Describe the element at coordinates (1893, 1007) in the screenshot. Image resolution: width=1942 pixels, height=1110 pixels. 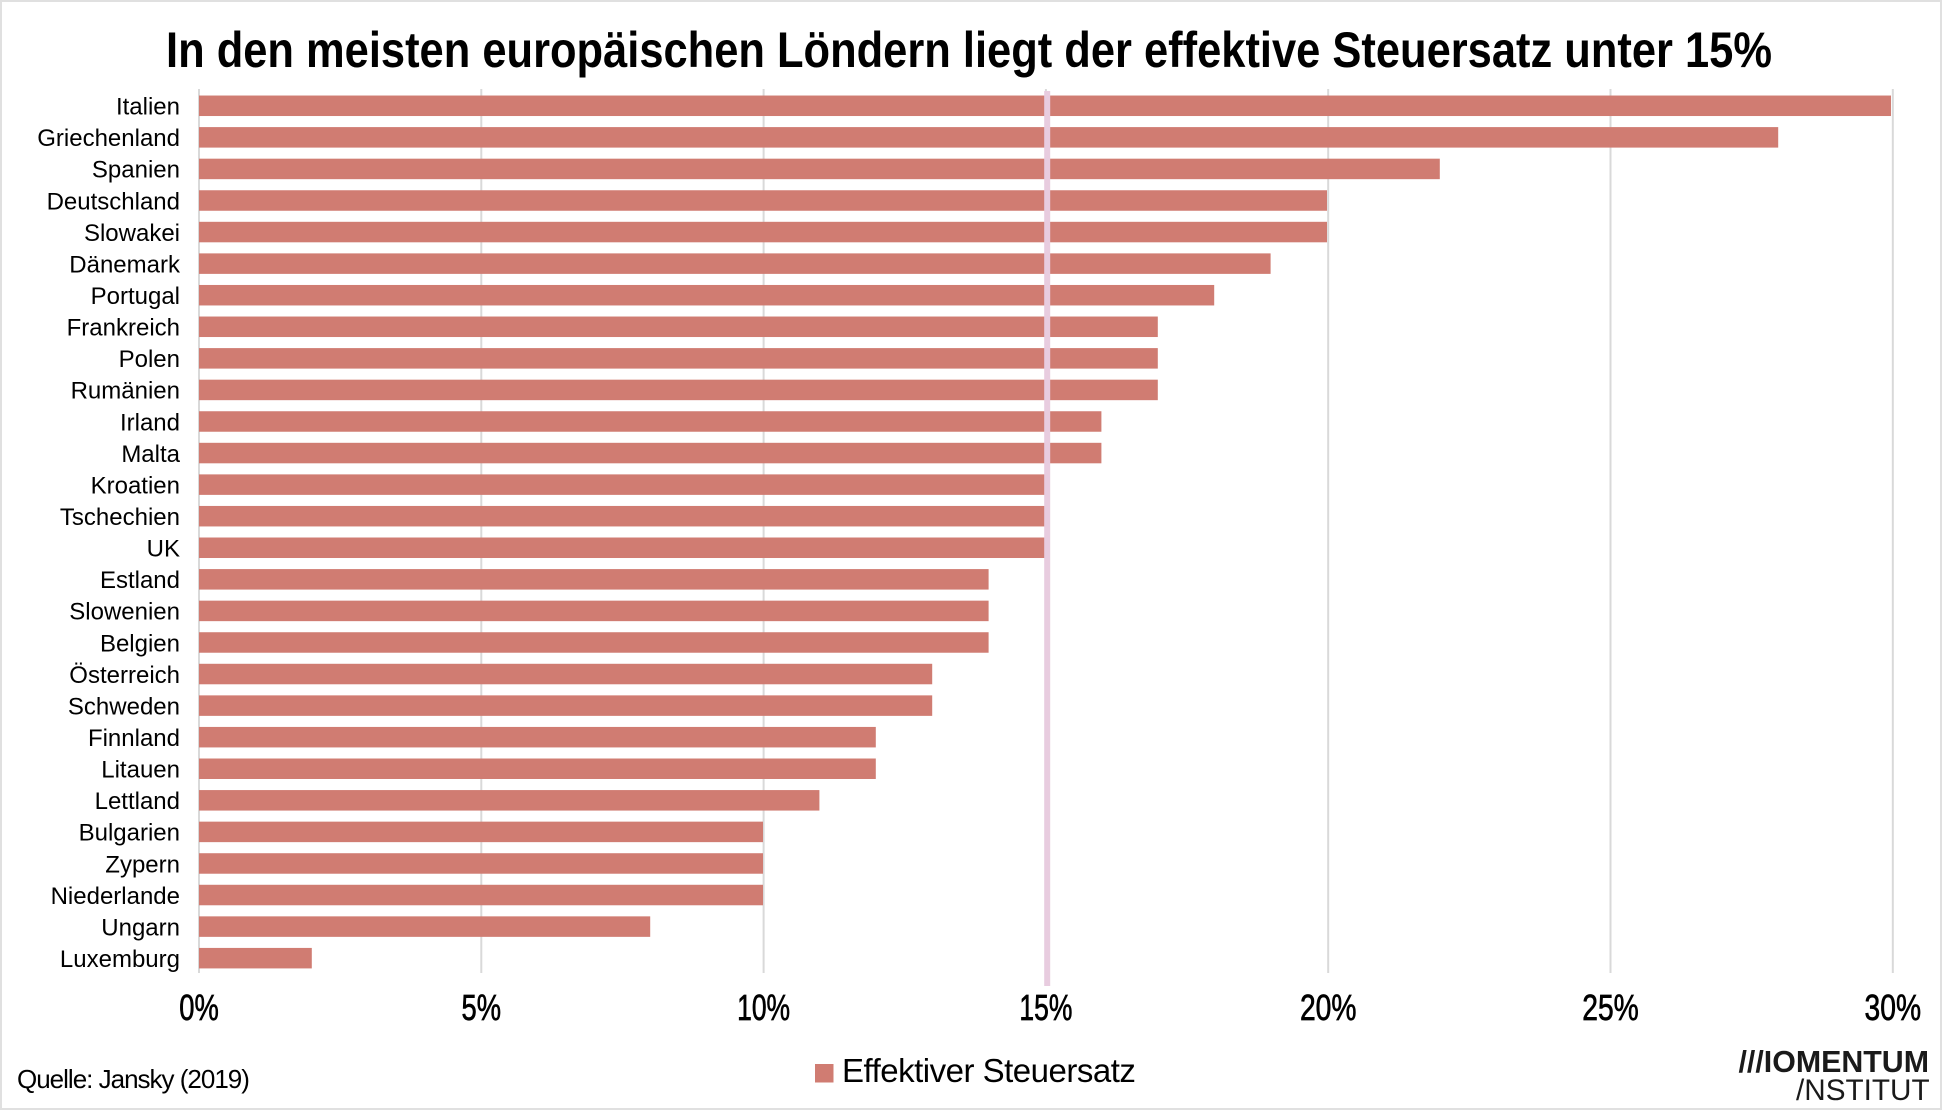
I see `svg-text: 30%` at that location.